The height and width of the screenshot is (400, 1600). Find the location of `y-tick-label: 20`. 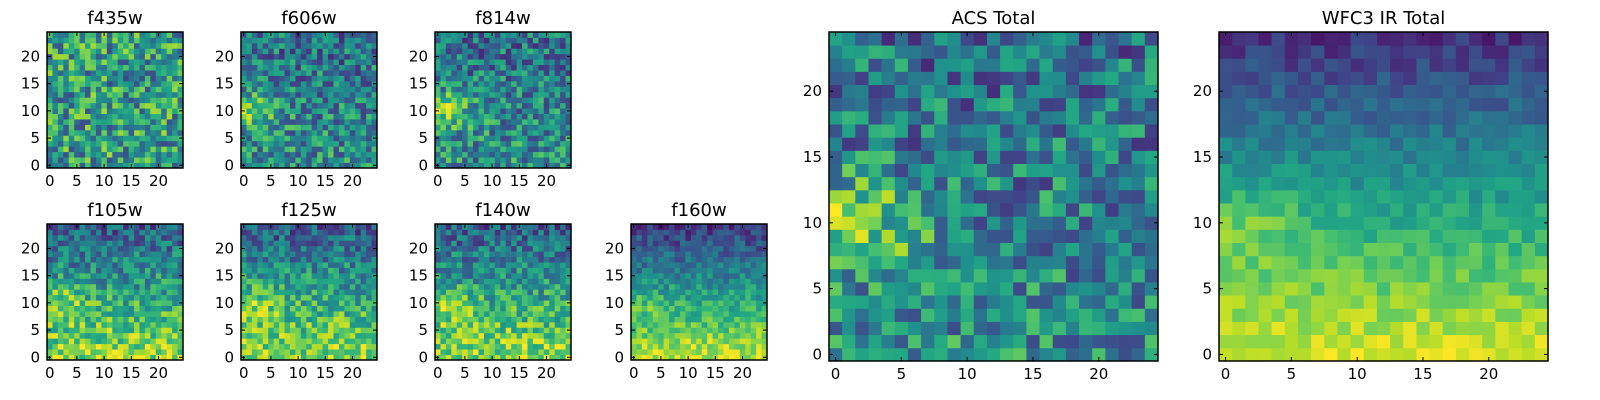

y-tick-label: 20 is located at coordinates (614, 248).